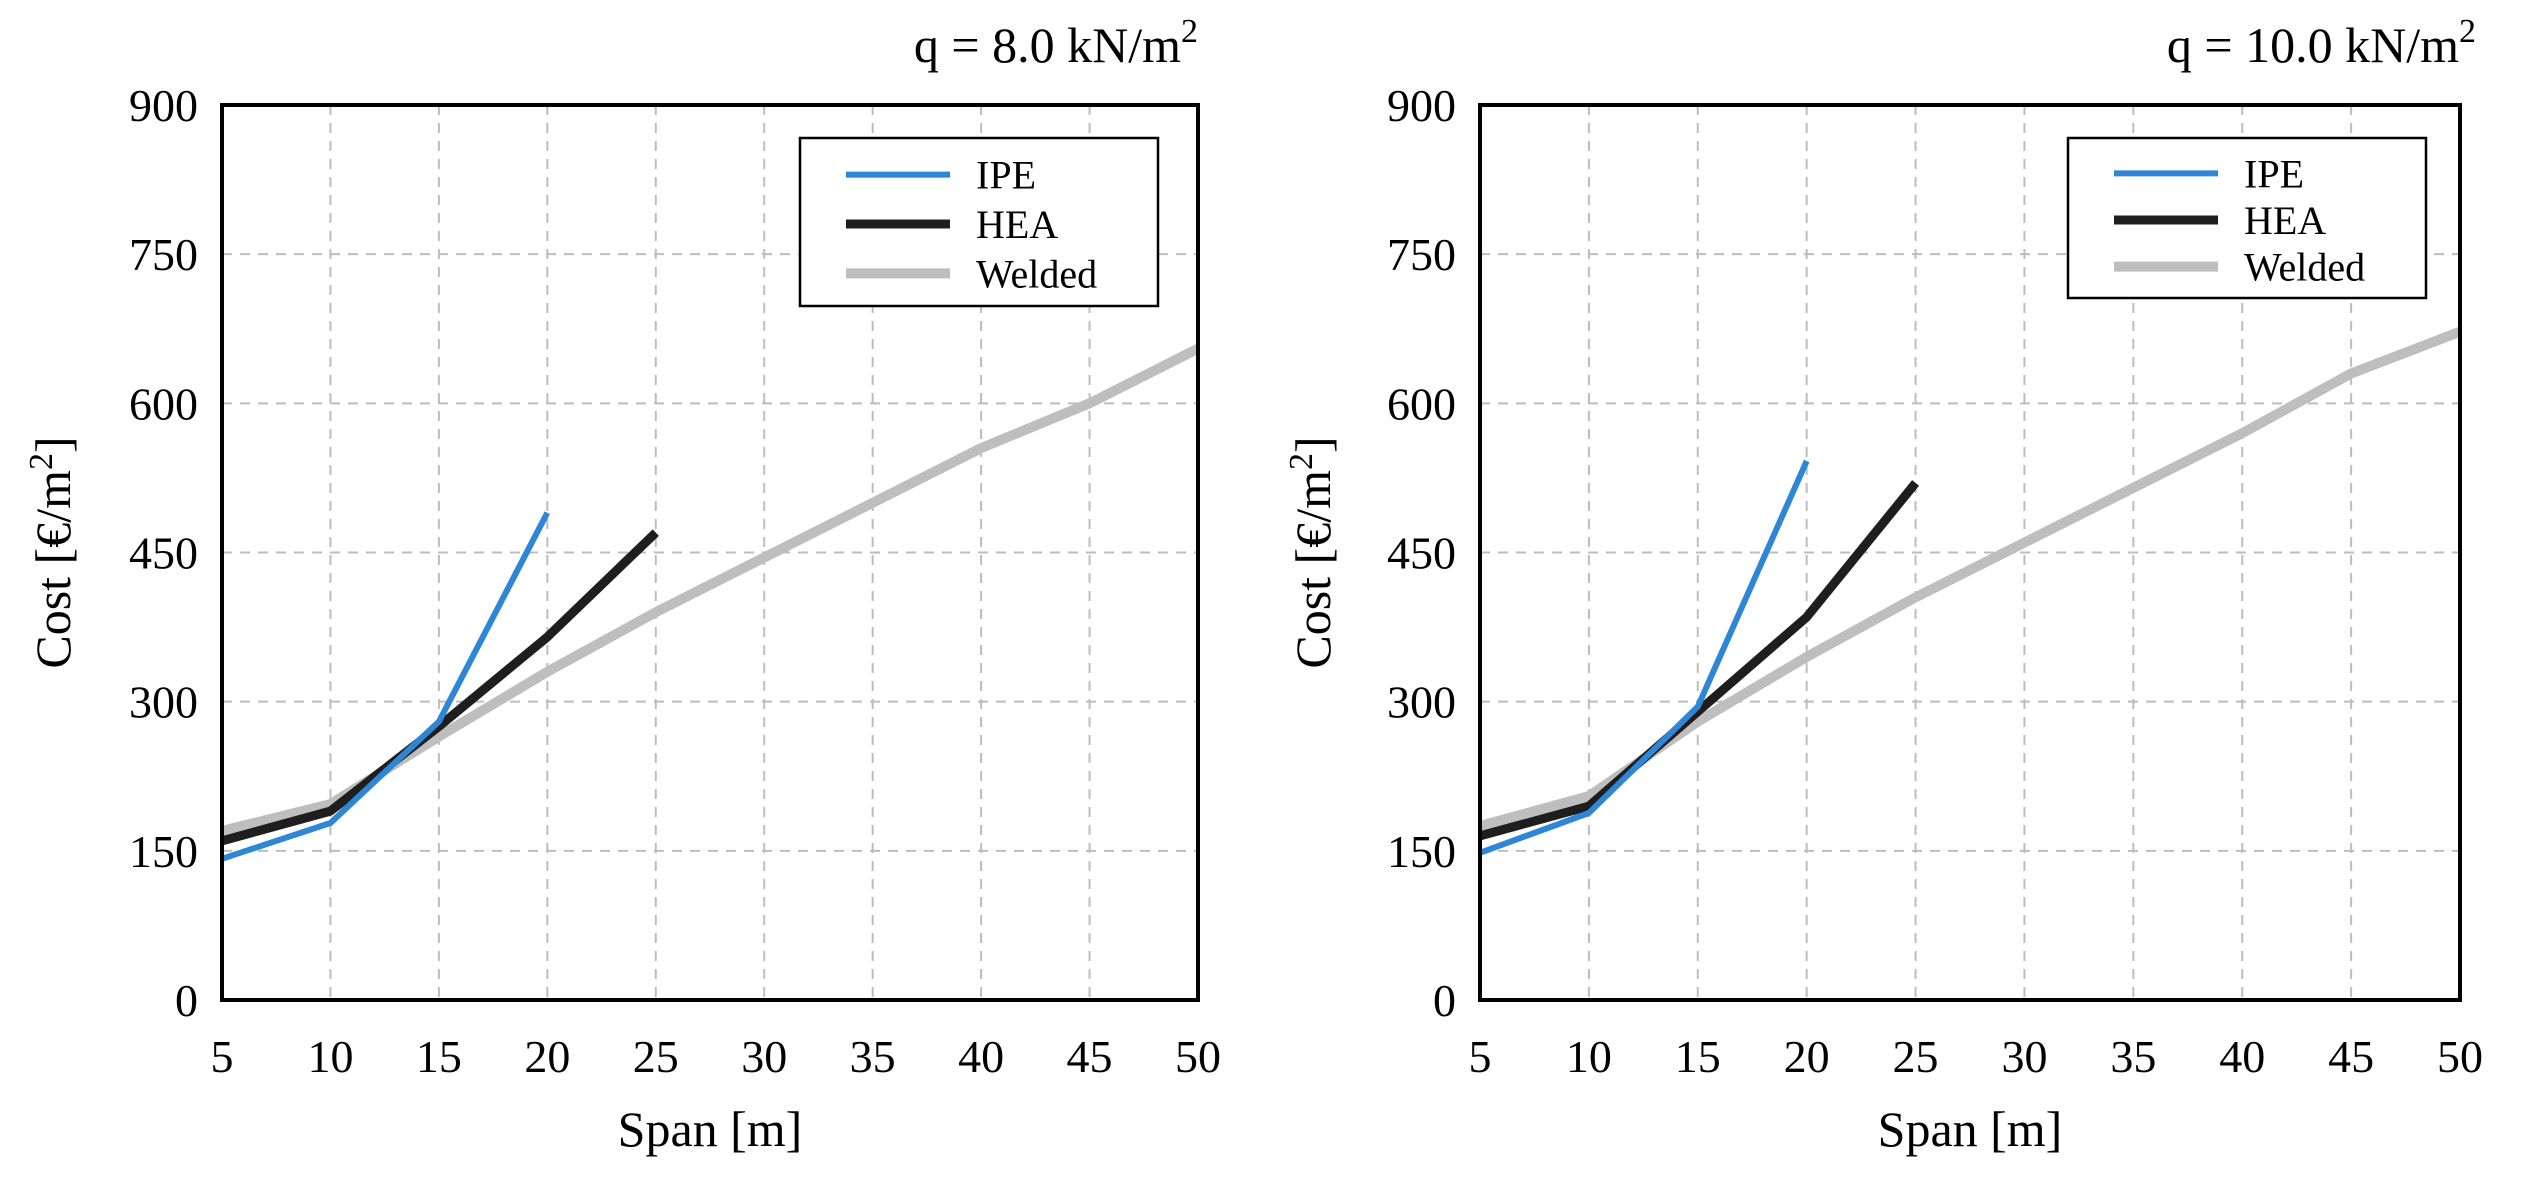  I want to click on chart-title: q = 10.0 kN/m2, so click(2321, 43).